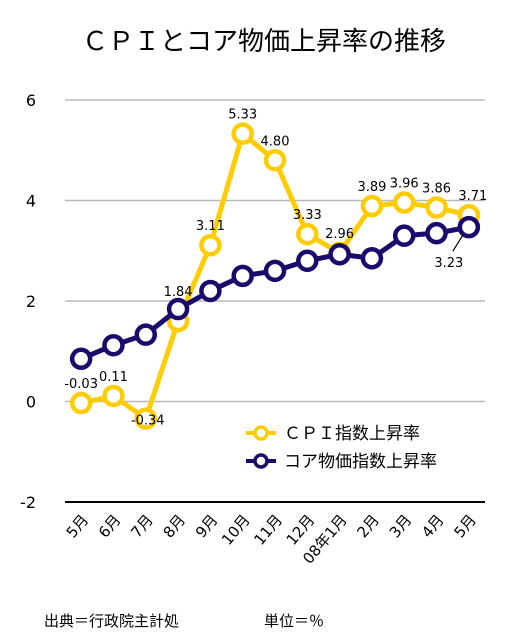 This screenshot has width=528, height=637. I want to click on unit-note: 単位＝％, so click(294, 621).